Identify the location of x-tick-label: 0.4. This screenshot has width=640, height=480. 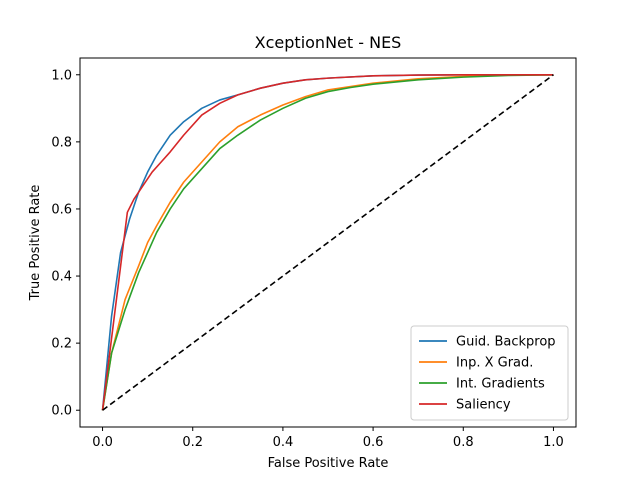
(283, 442).